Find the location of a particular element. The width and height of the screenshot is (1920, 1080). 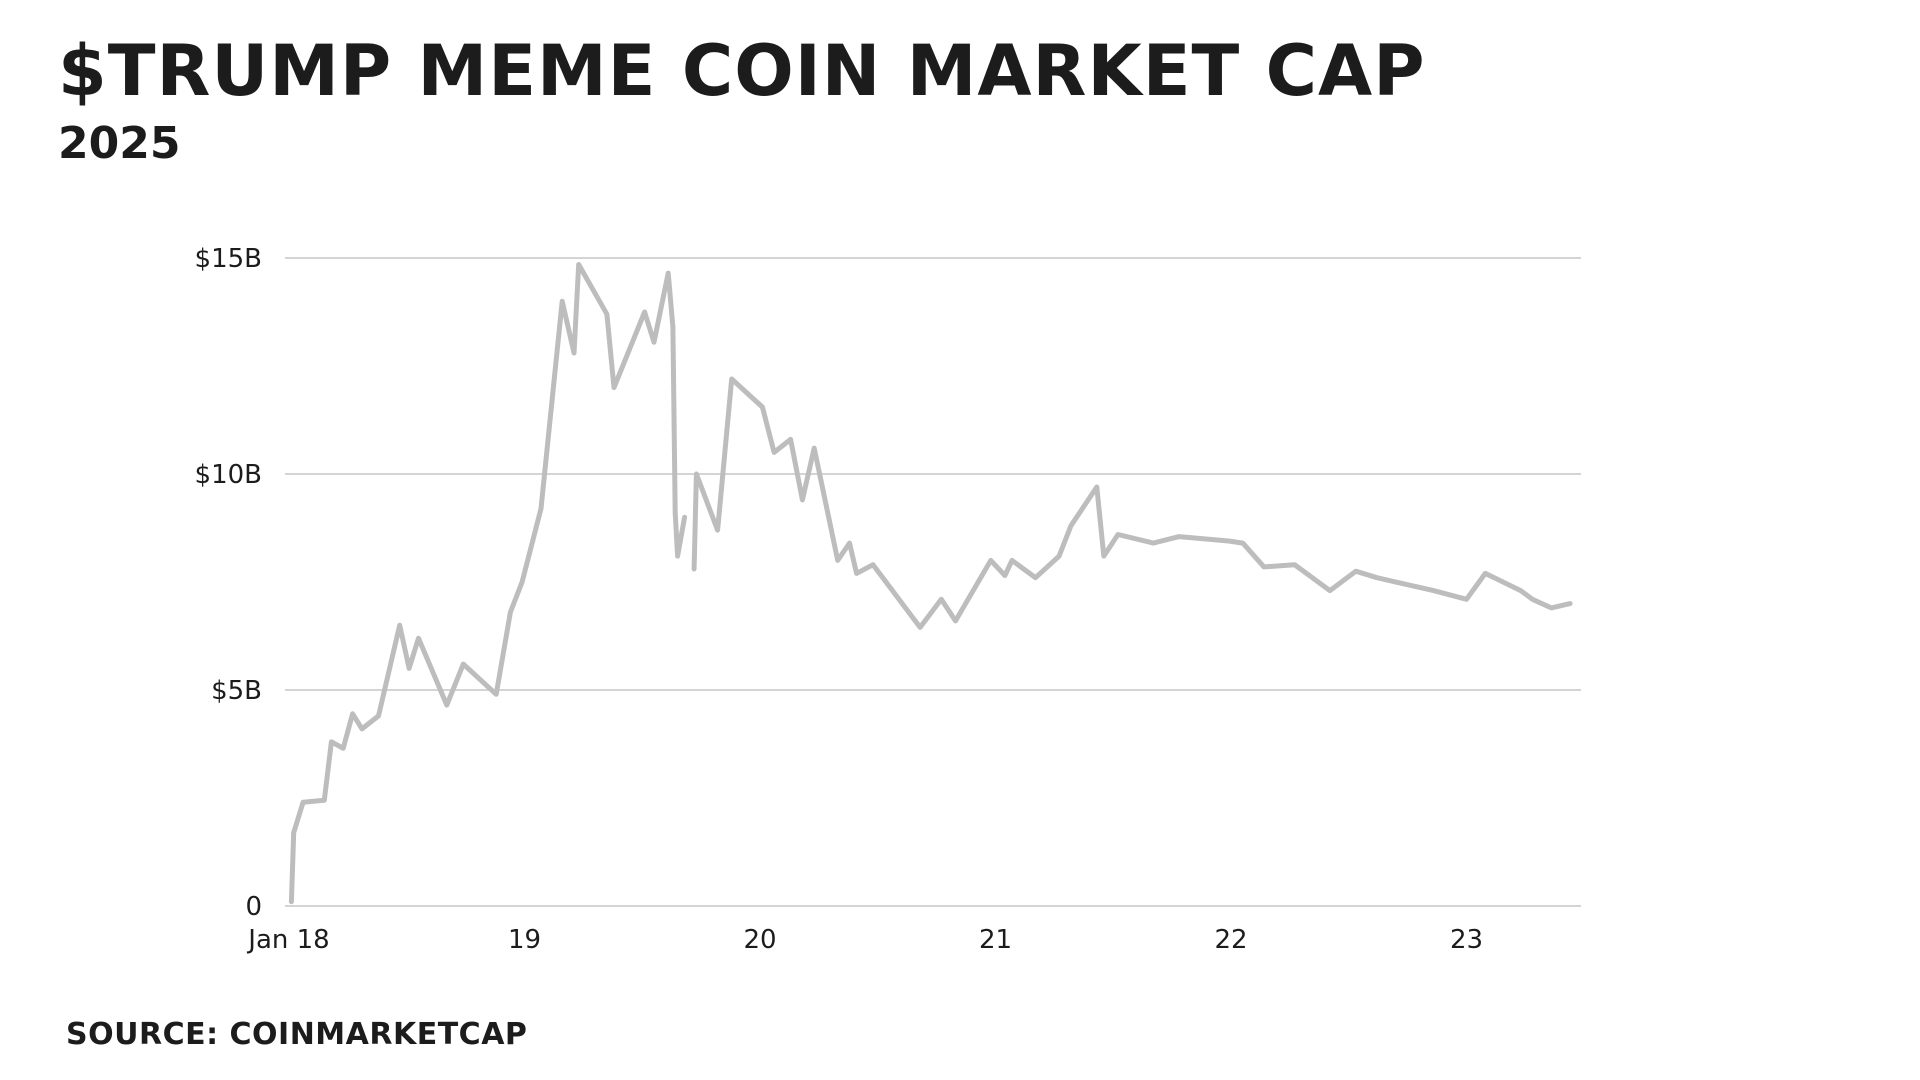

x-axis: Jan 18 19 20 21 22 23 is located at coordinates (864, 940).